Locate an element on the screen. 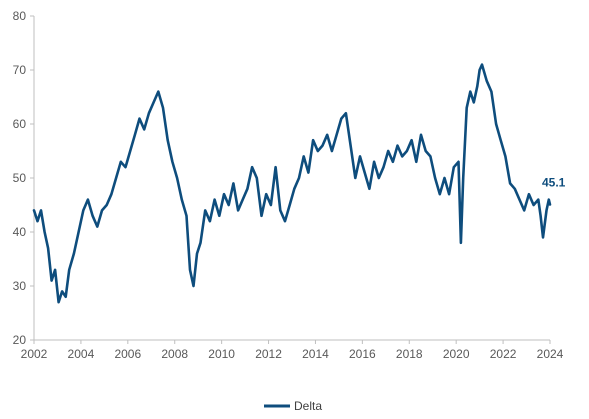 The height and width of the screenshot is (419, 589). x-tick-label: 2008 is located at coordinates (174, 354).